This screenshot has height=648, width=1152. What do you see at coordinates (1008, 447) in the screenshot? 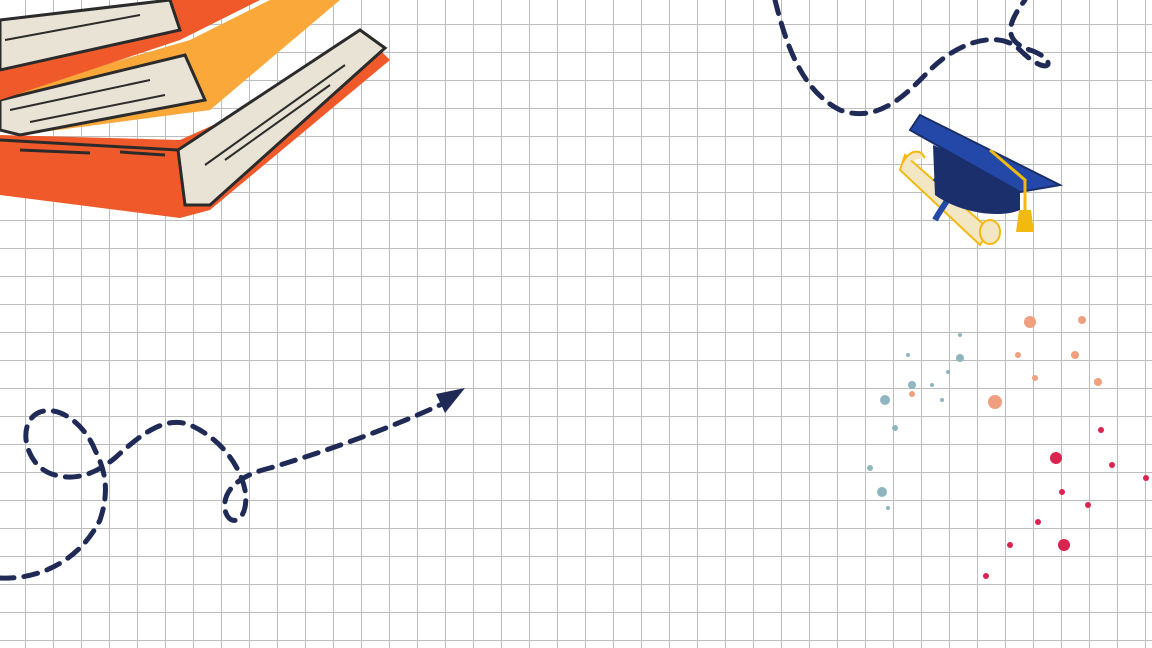
I see `paint-splatter-dots` at bounding box center [1008, 447].